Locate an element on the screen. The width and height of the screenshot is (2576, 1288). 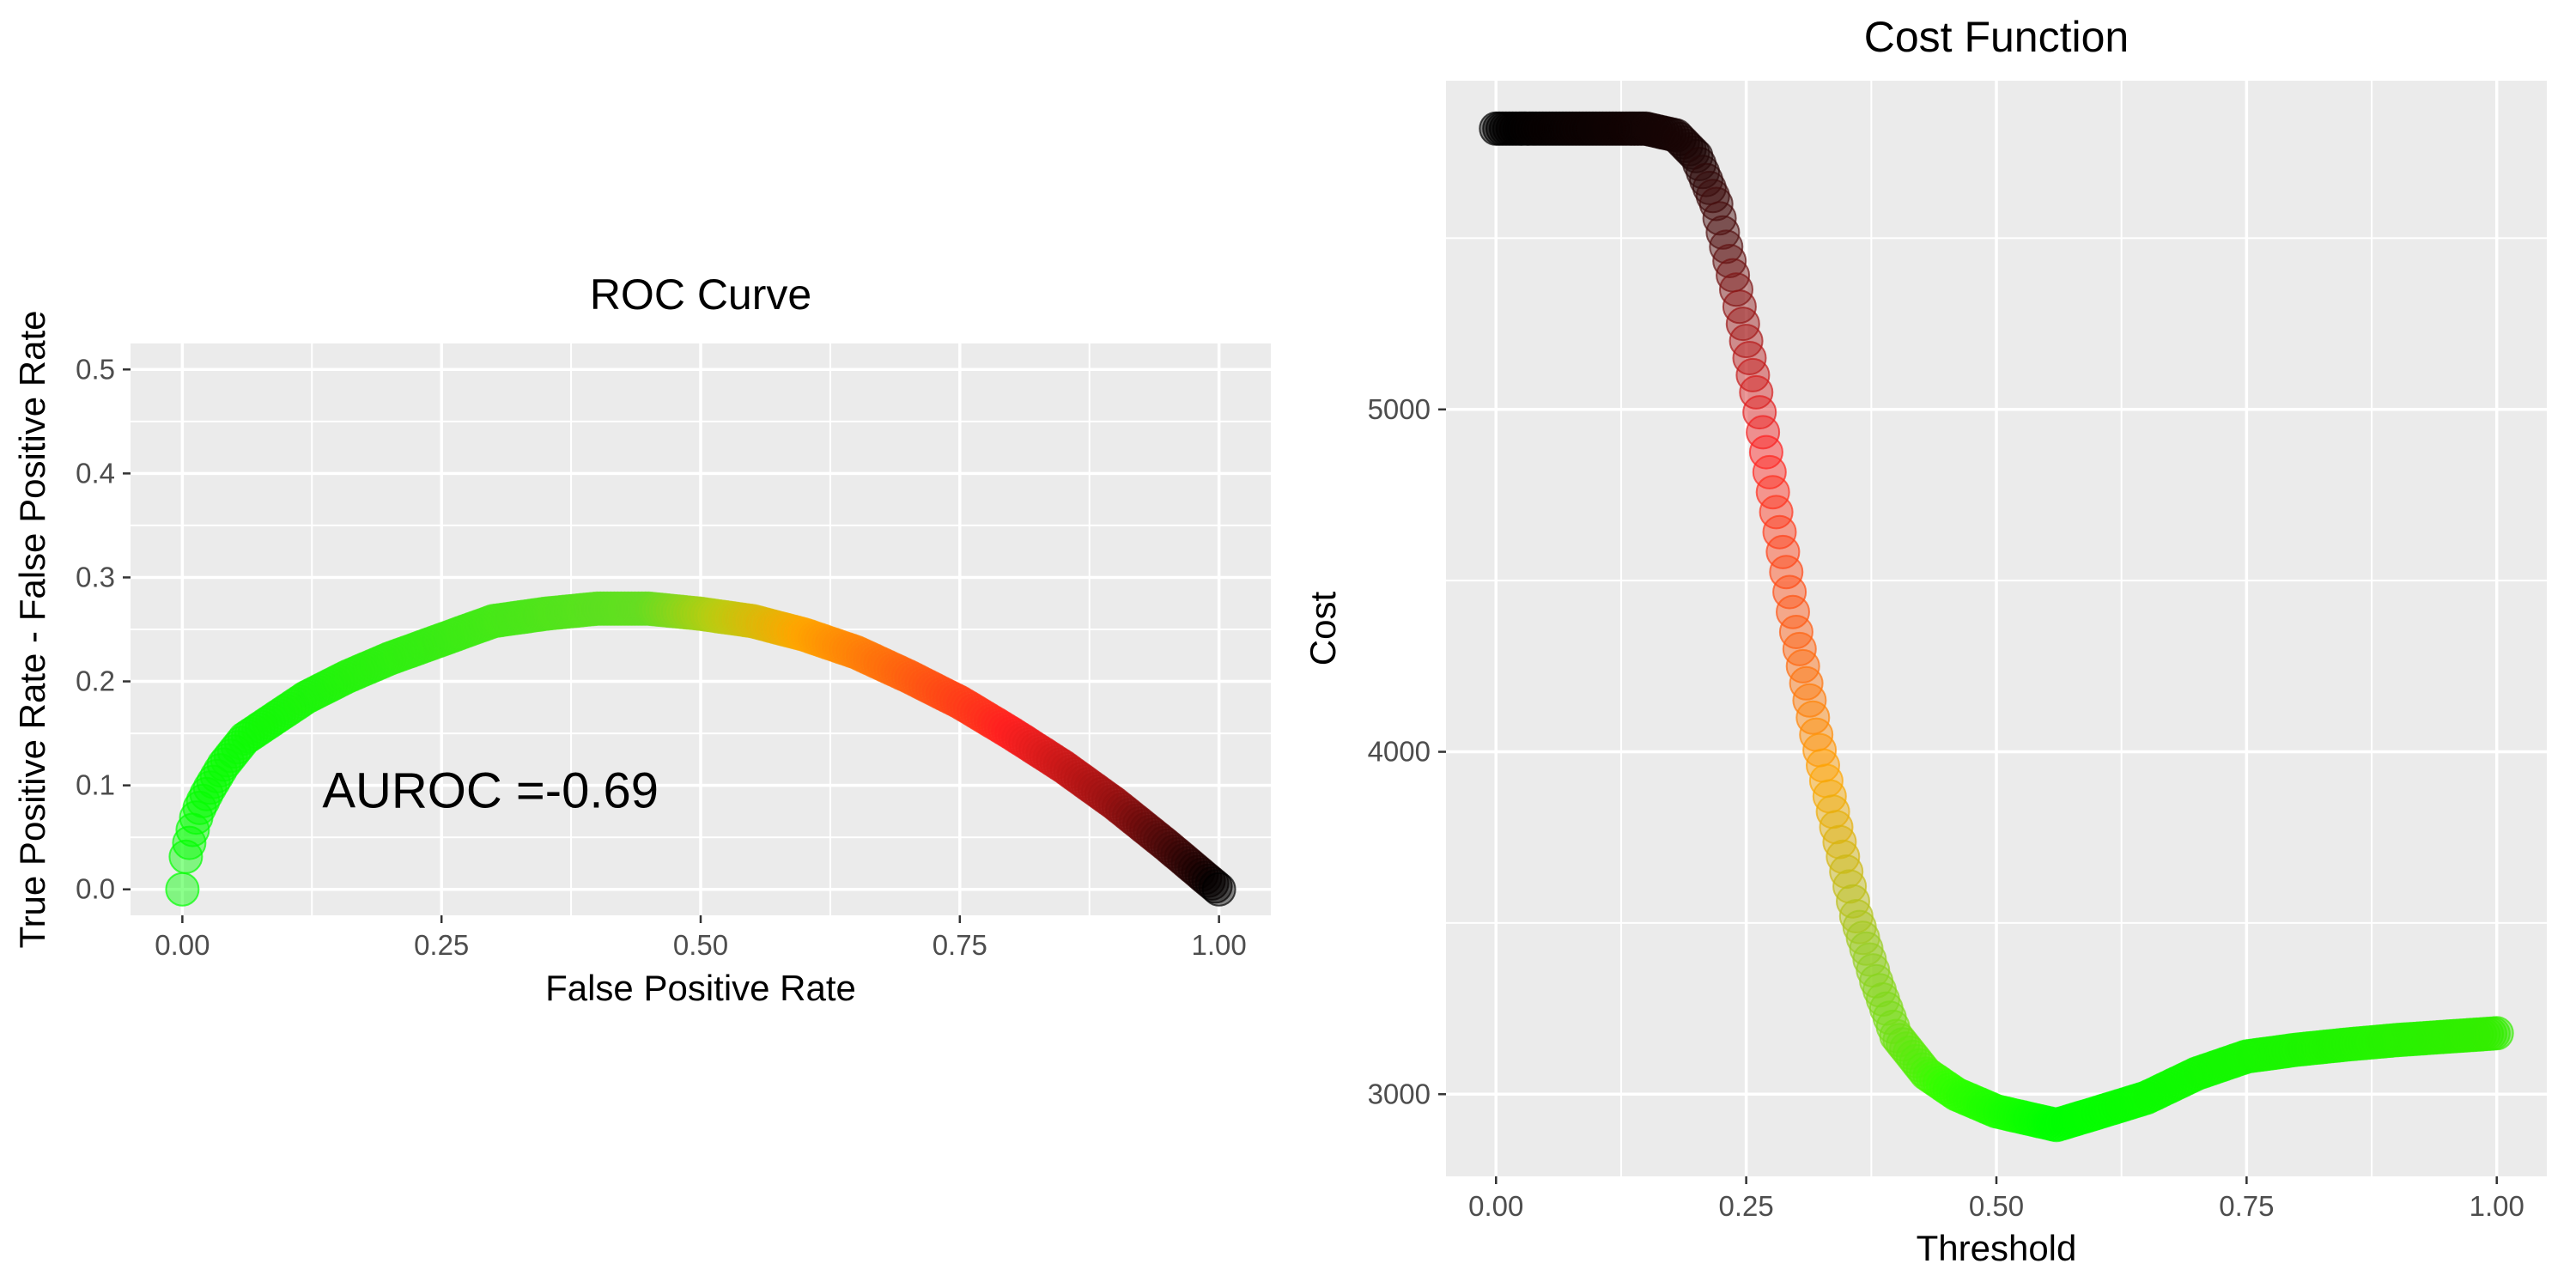
roc-y-tick-label: 0.1 is located at coordinates (96, 785).